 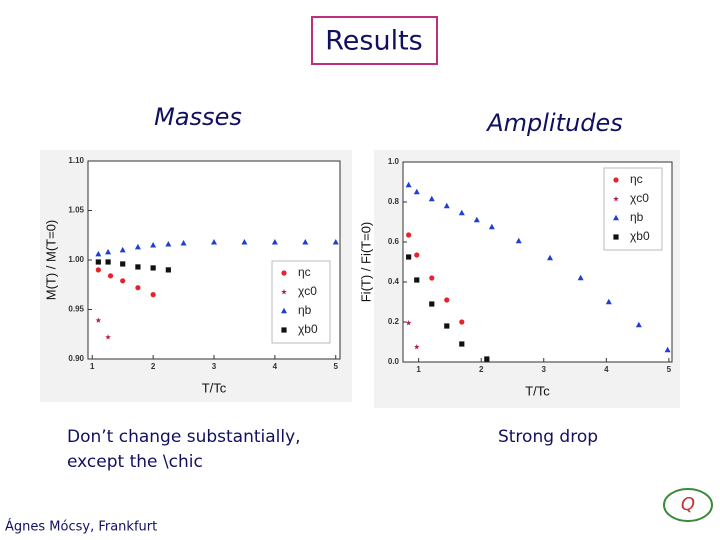 I want to click on logo: Q, so click(x=688, y=505).